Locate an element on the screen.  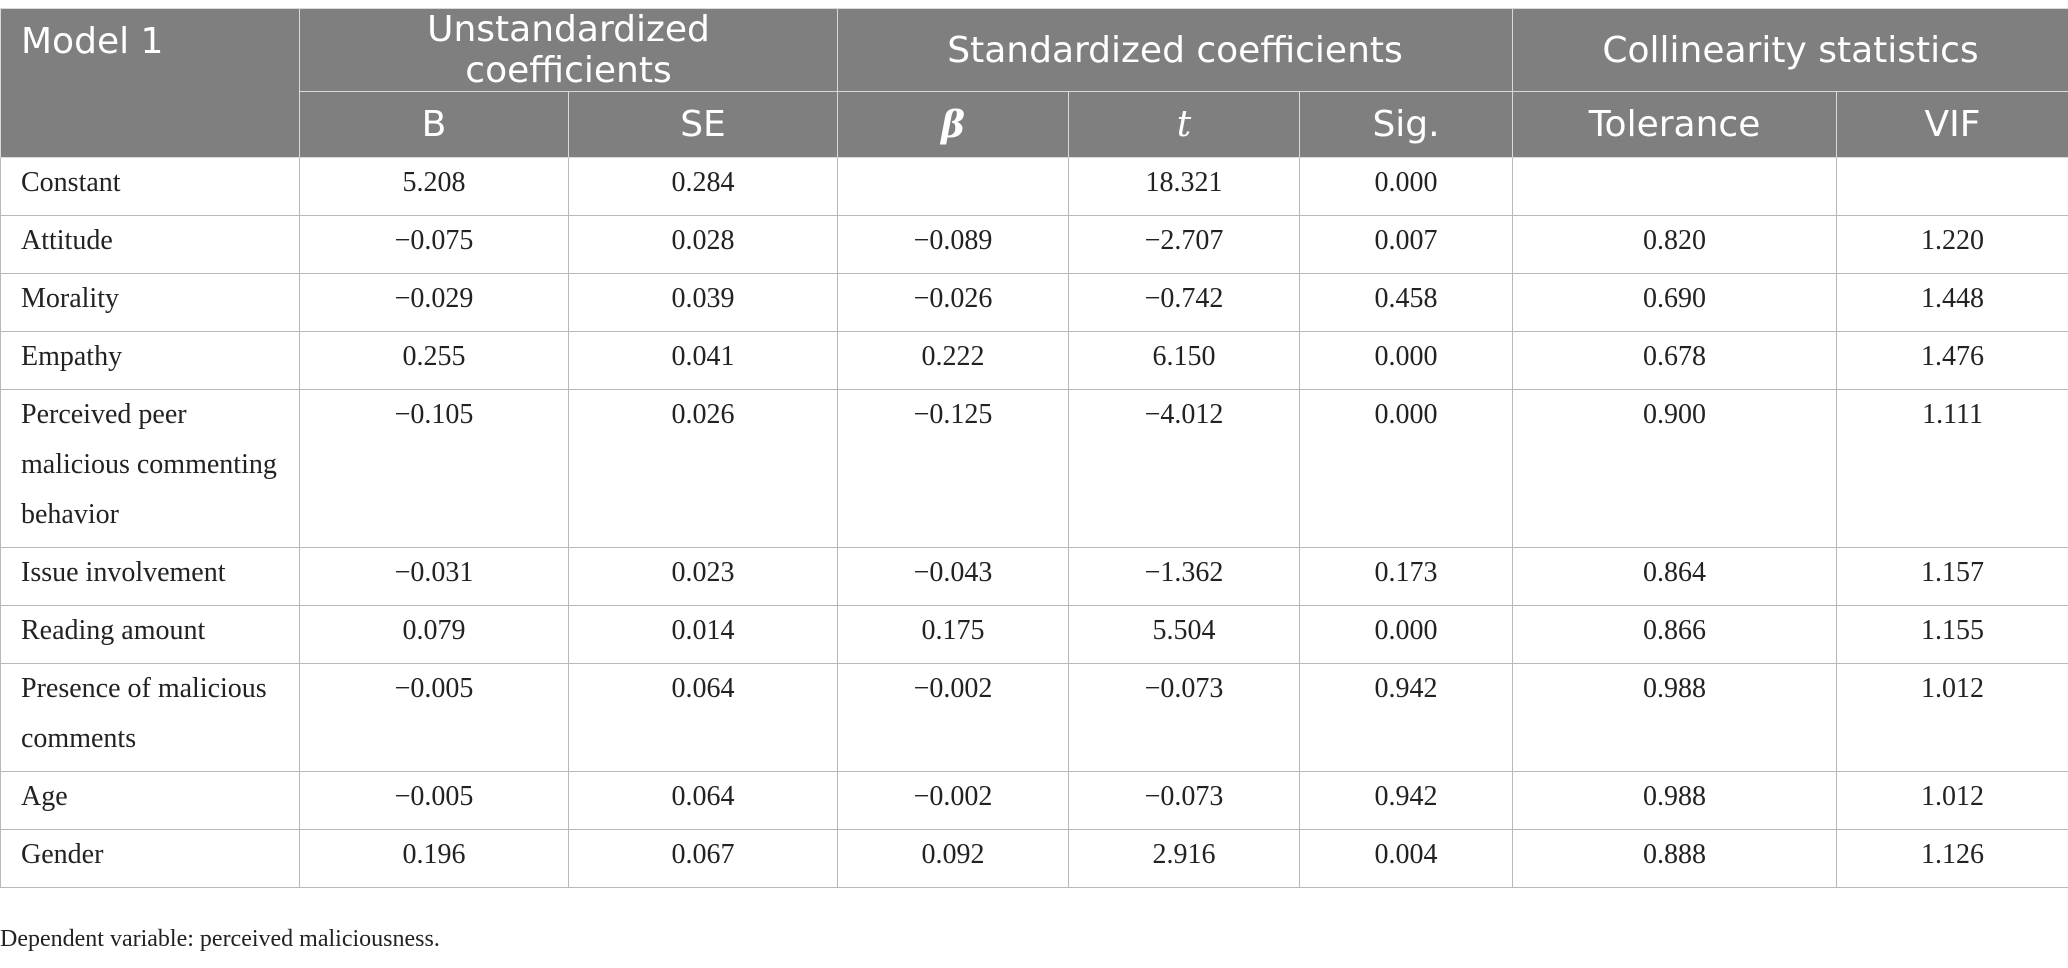
cell-se: 0.041 is located at coordinates (703, 360).